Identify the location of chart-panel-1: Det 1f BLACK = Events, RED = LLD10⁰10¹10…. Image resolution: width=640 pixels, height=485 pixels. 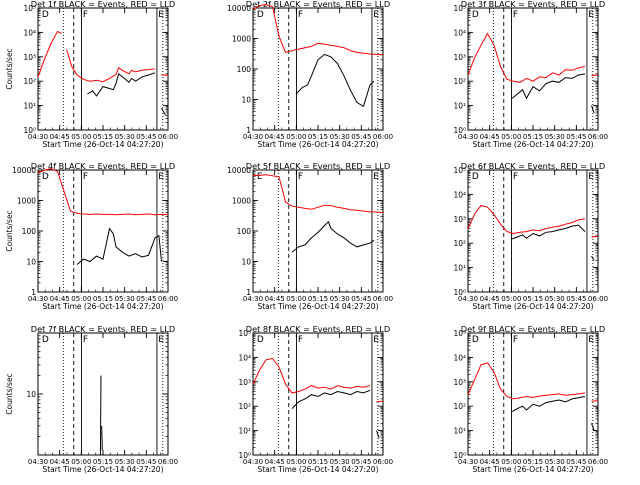
(91, 74).